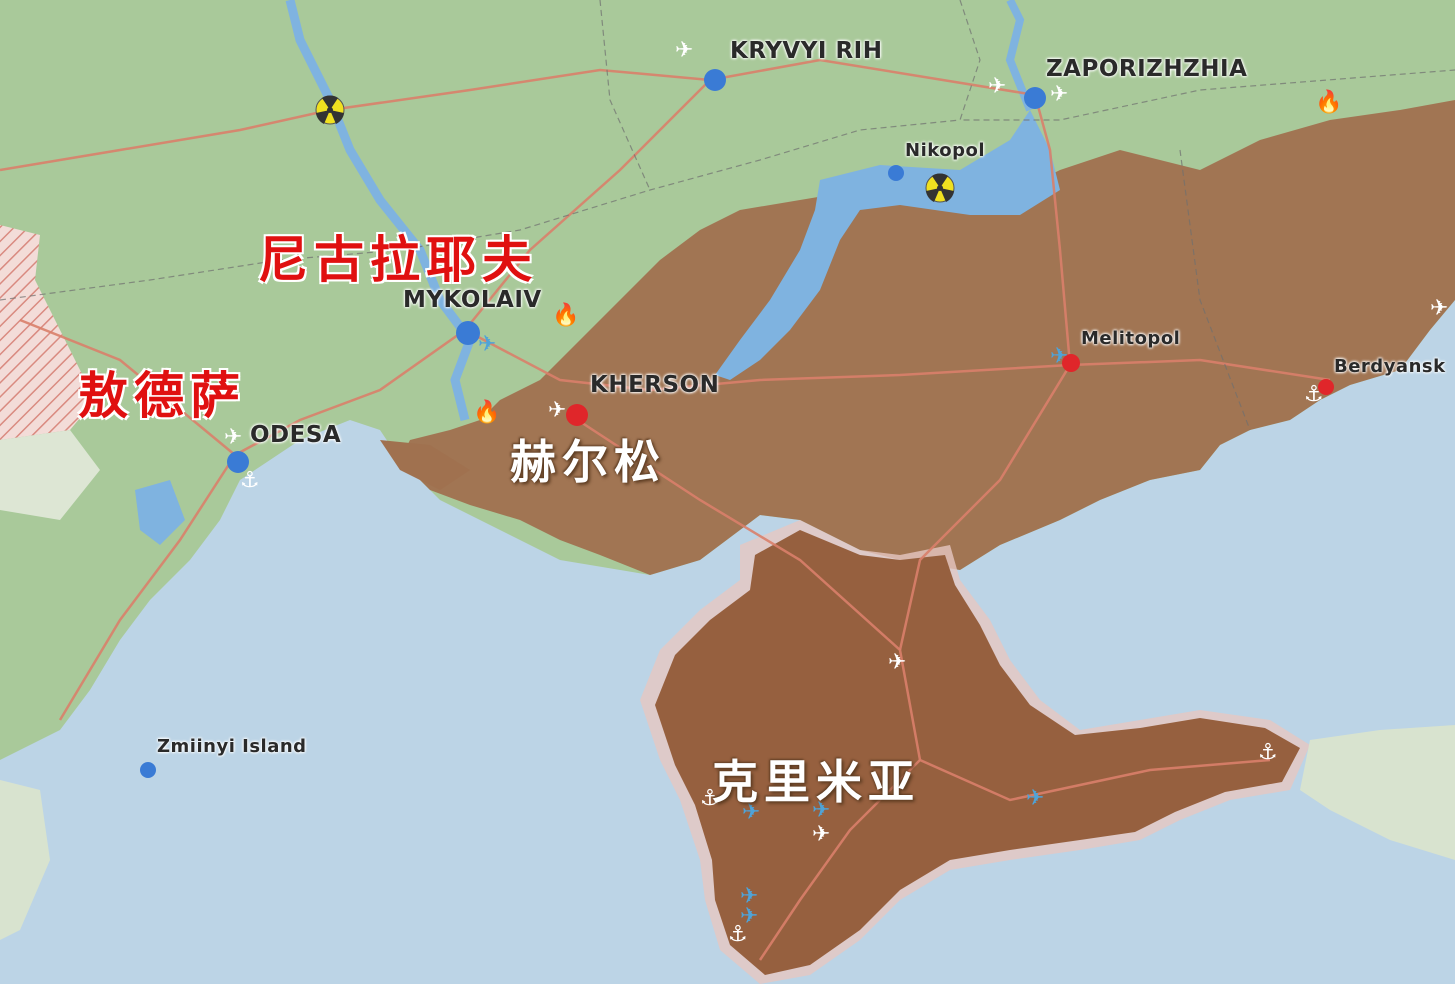 This screenshot has width=1455, height=984. What do you see at coordinates (398, 259) in the screenshot?
I see `region-label-mykolaiv: 尼古拉耶夫` at bounding box center [398, 259].